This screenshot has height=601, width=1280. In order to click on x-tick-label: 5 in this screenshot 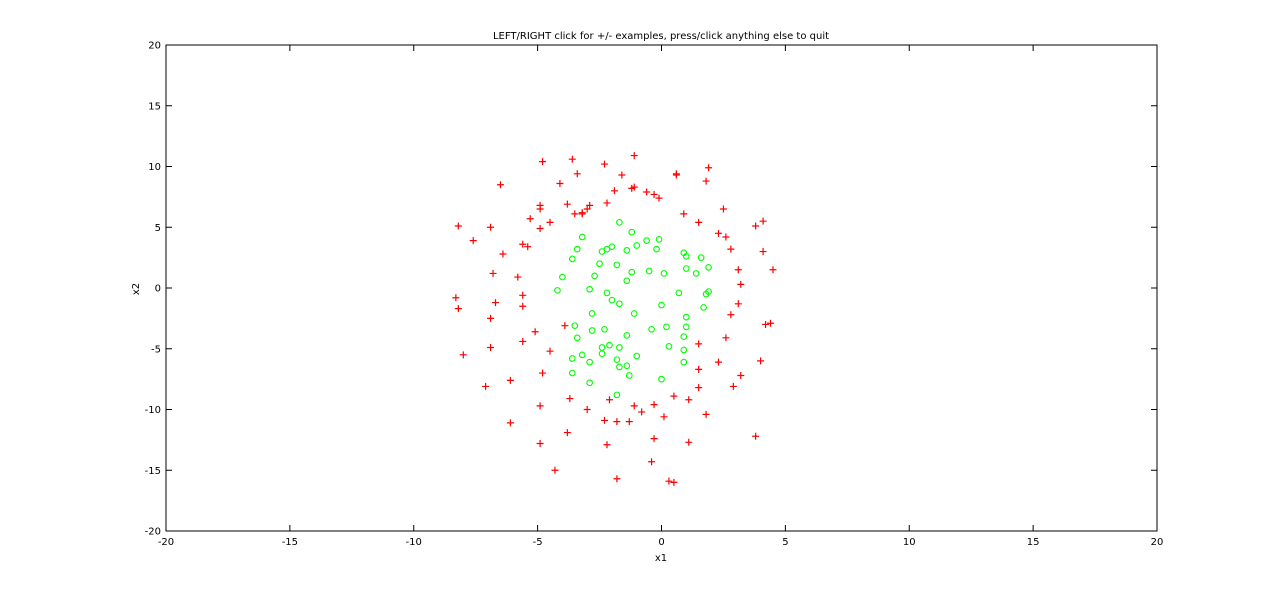, I will do `click(785, 542)`.